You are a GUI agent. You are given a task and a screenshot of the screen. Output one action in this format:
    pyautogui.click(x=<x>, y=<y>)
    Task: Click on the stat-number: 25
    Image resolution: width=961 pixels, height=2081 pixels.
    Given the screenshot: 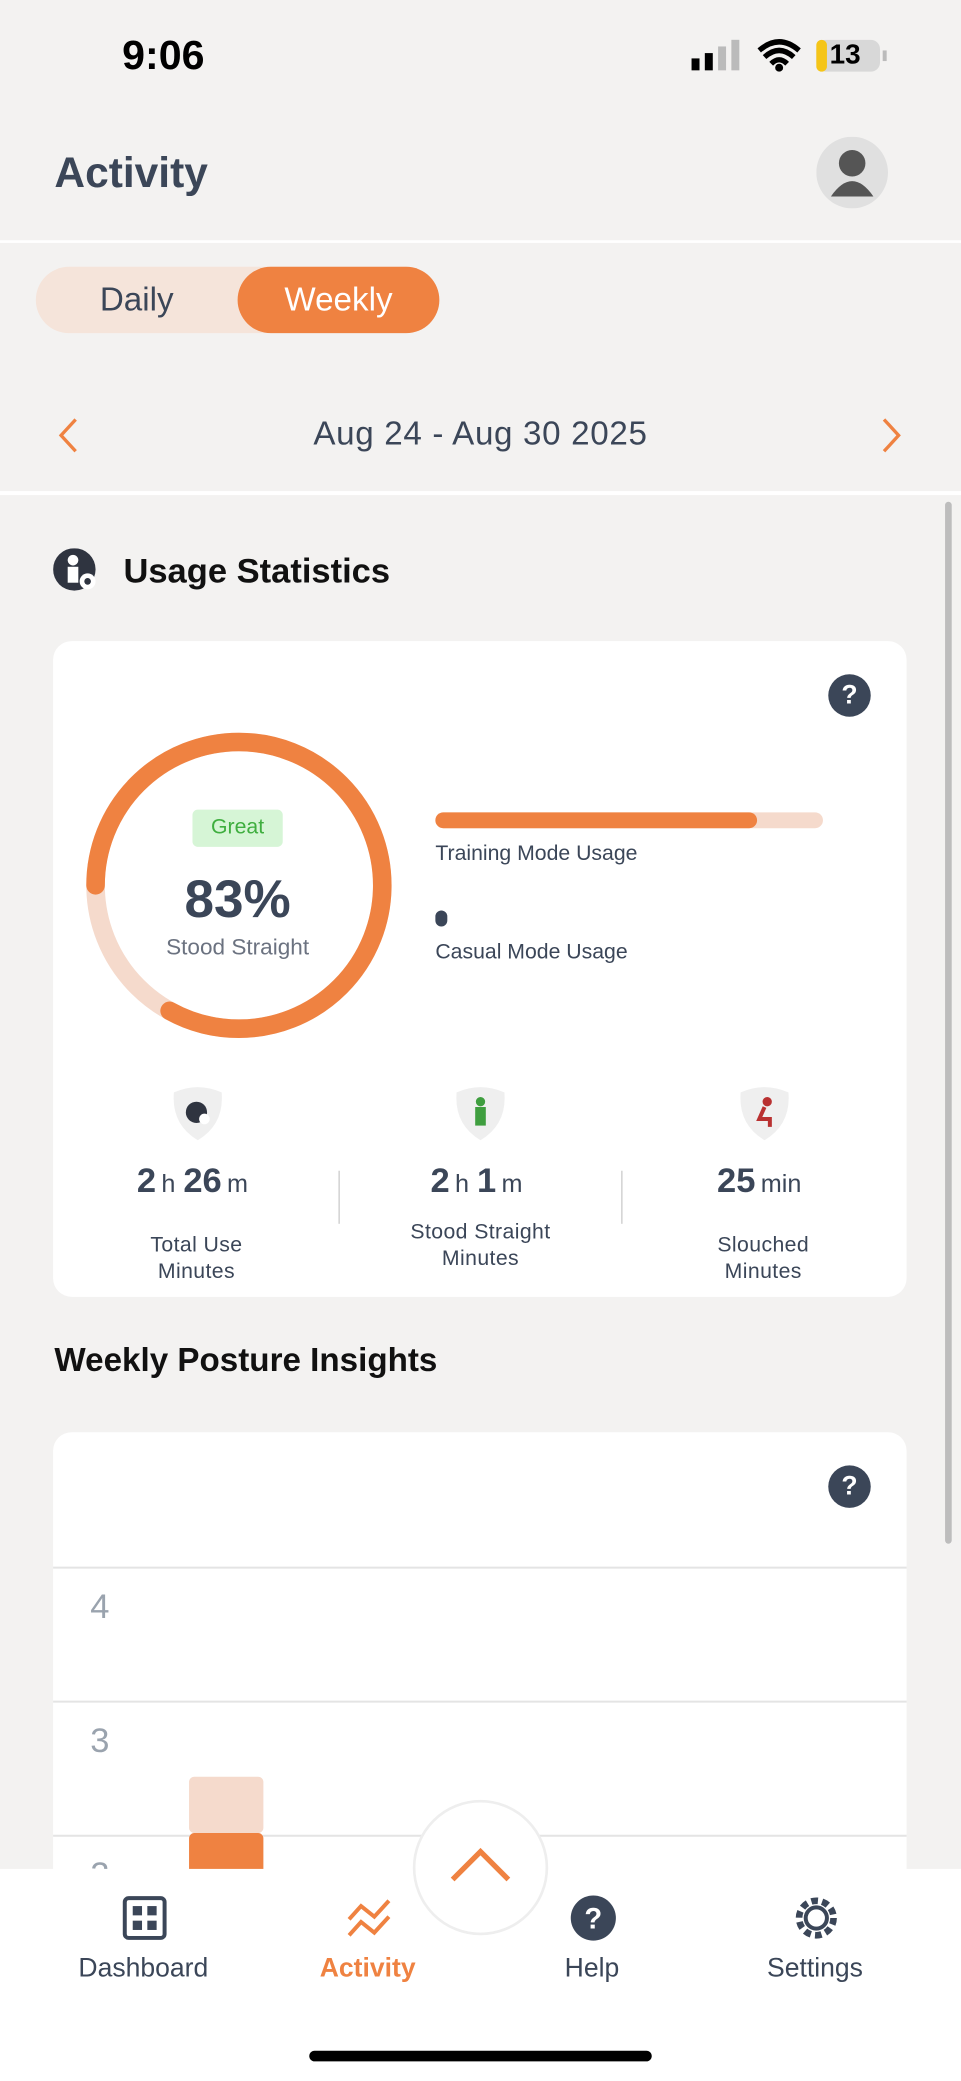 What is the action you would take?
    pyautogui.click(x=736, y=1180)
    